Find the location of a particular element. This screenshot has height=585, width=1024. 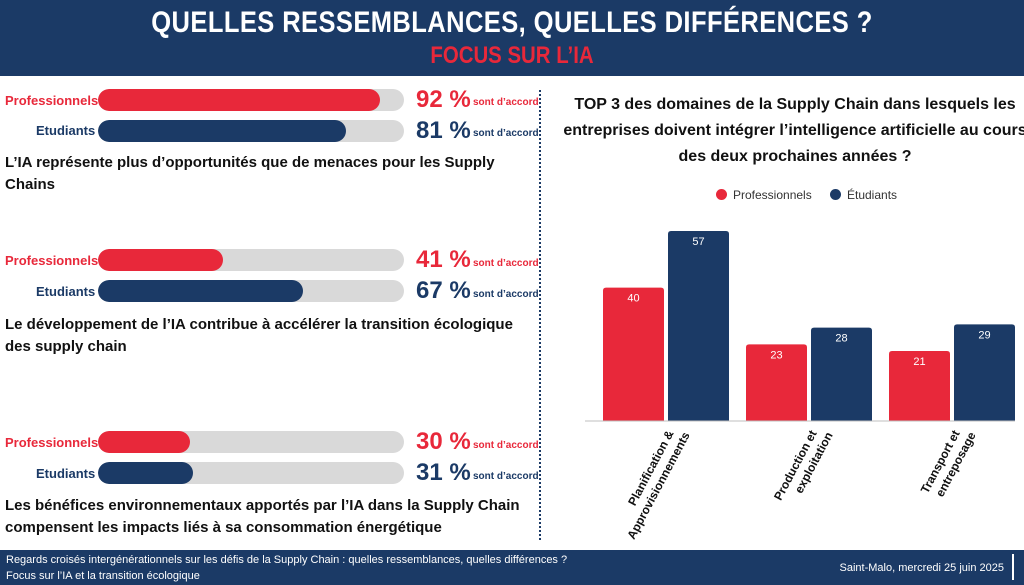

row1-etu-label: Etudiants is located at coordinates (66, 130).